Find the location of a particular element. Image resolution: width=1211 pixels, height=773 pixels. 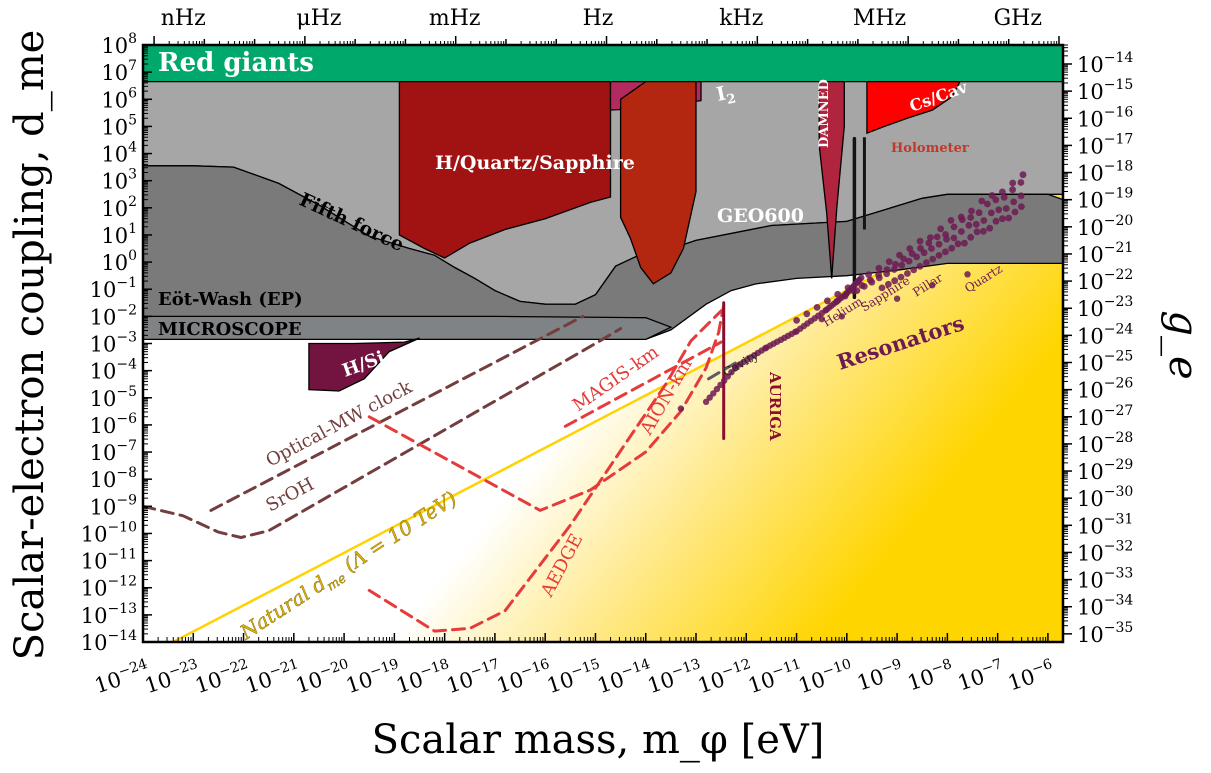

y2-tick-label-7: 10⁻²⁸ is located at coordinates (1105, 443).